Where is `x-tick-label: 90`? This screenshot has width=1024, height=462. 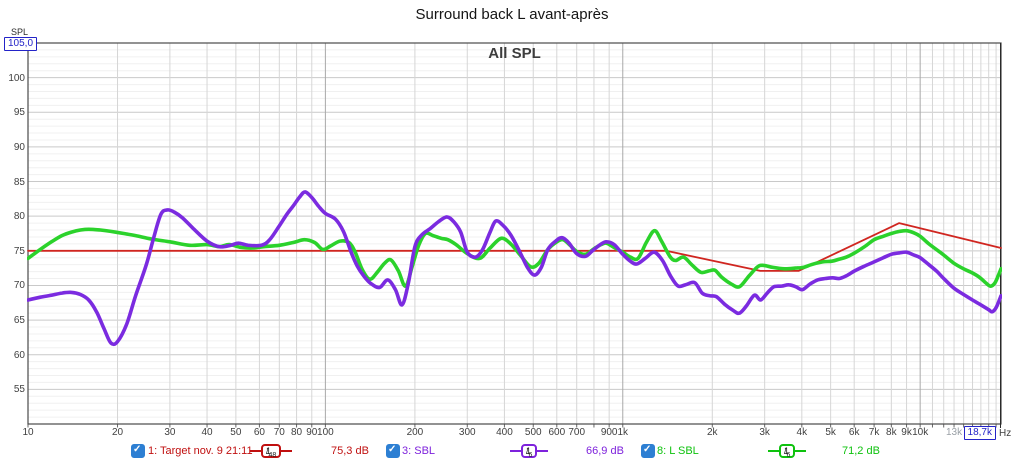
x-tick-label: 90 is located at coordinates (312, 432).